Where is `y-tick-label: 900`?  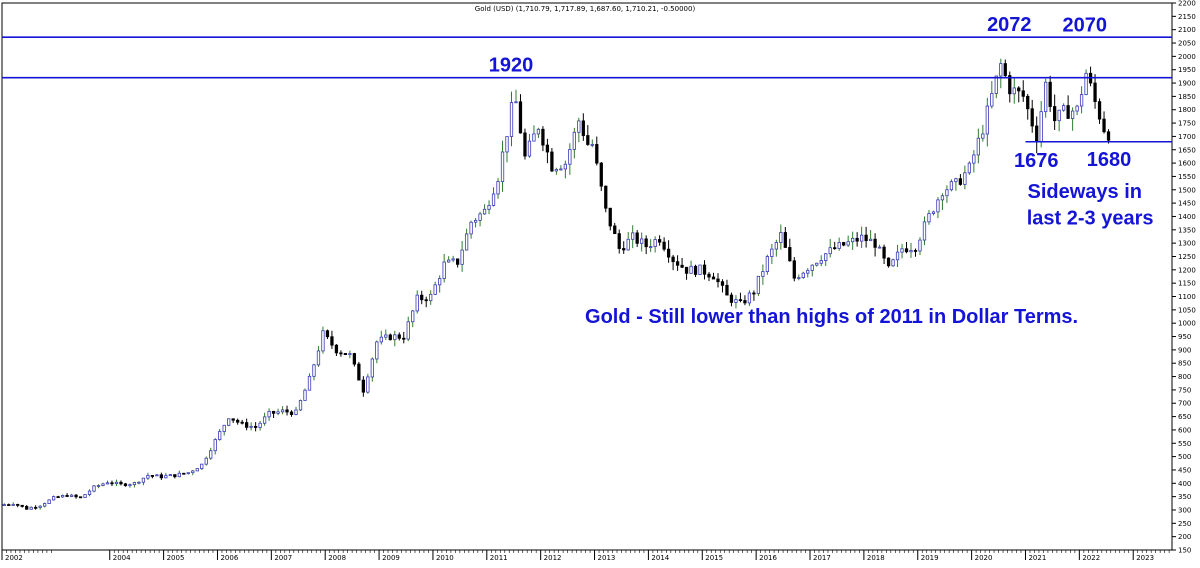
y-tick-label: 900 is located at coordinates (1184, 350).